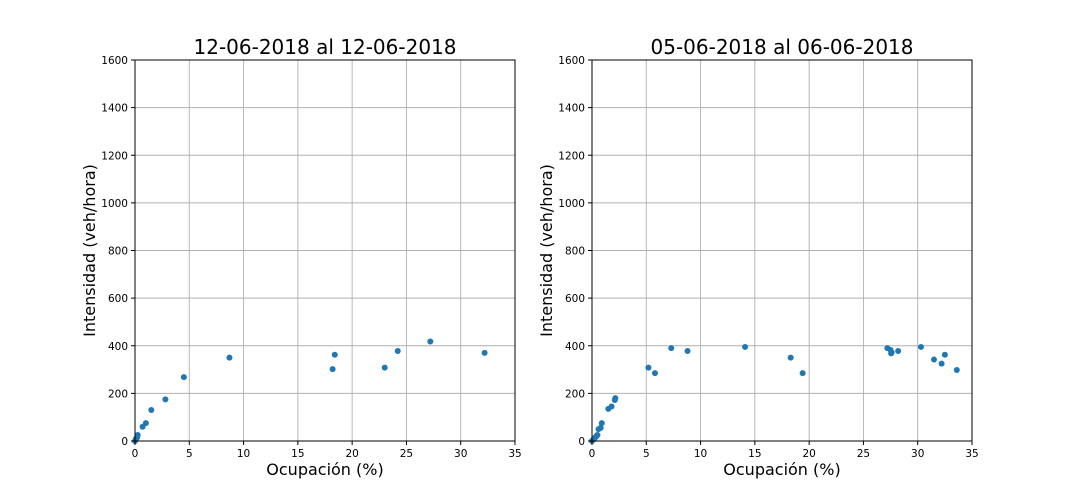  What do you see at coordinates (782, 47) in the screenshot?
I see `chart-title: 05-06-2018 al 06-06-2018` at bounding box center [782, 47].